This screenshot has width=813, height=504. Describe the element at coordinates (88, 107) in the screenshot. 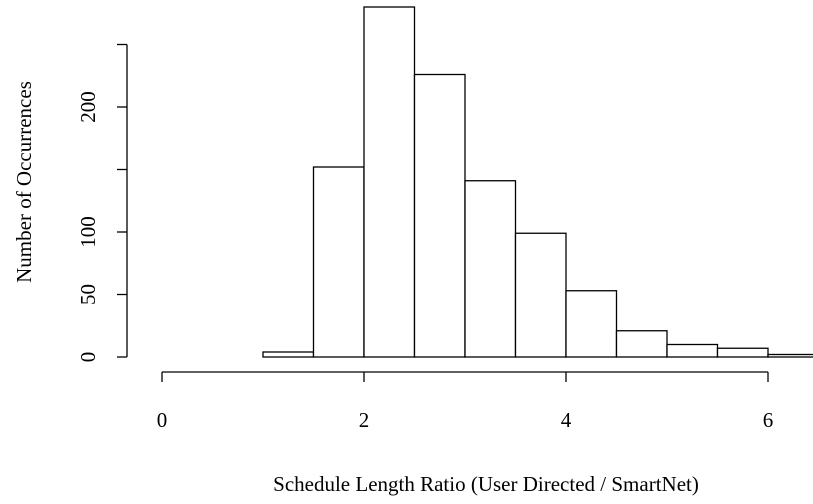

I see `y-tick-label: 200` at that location.